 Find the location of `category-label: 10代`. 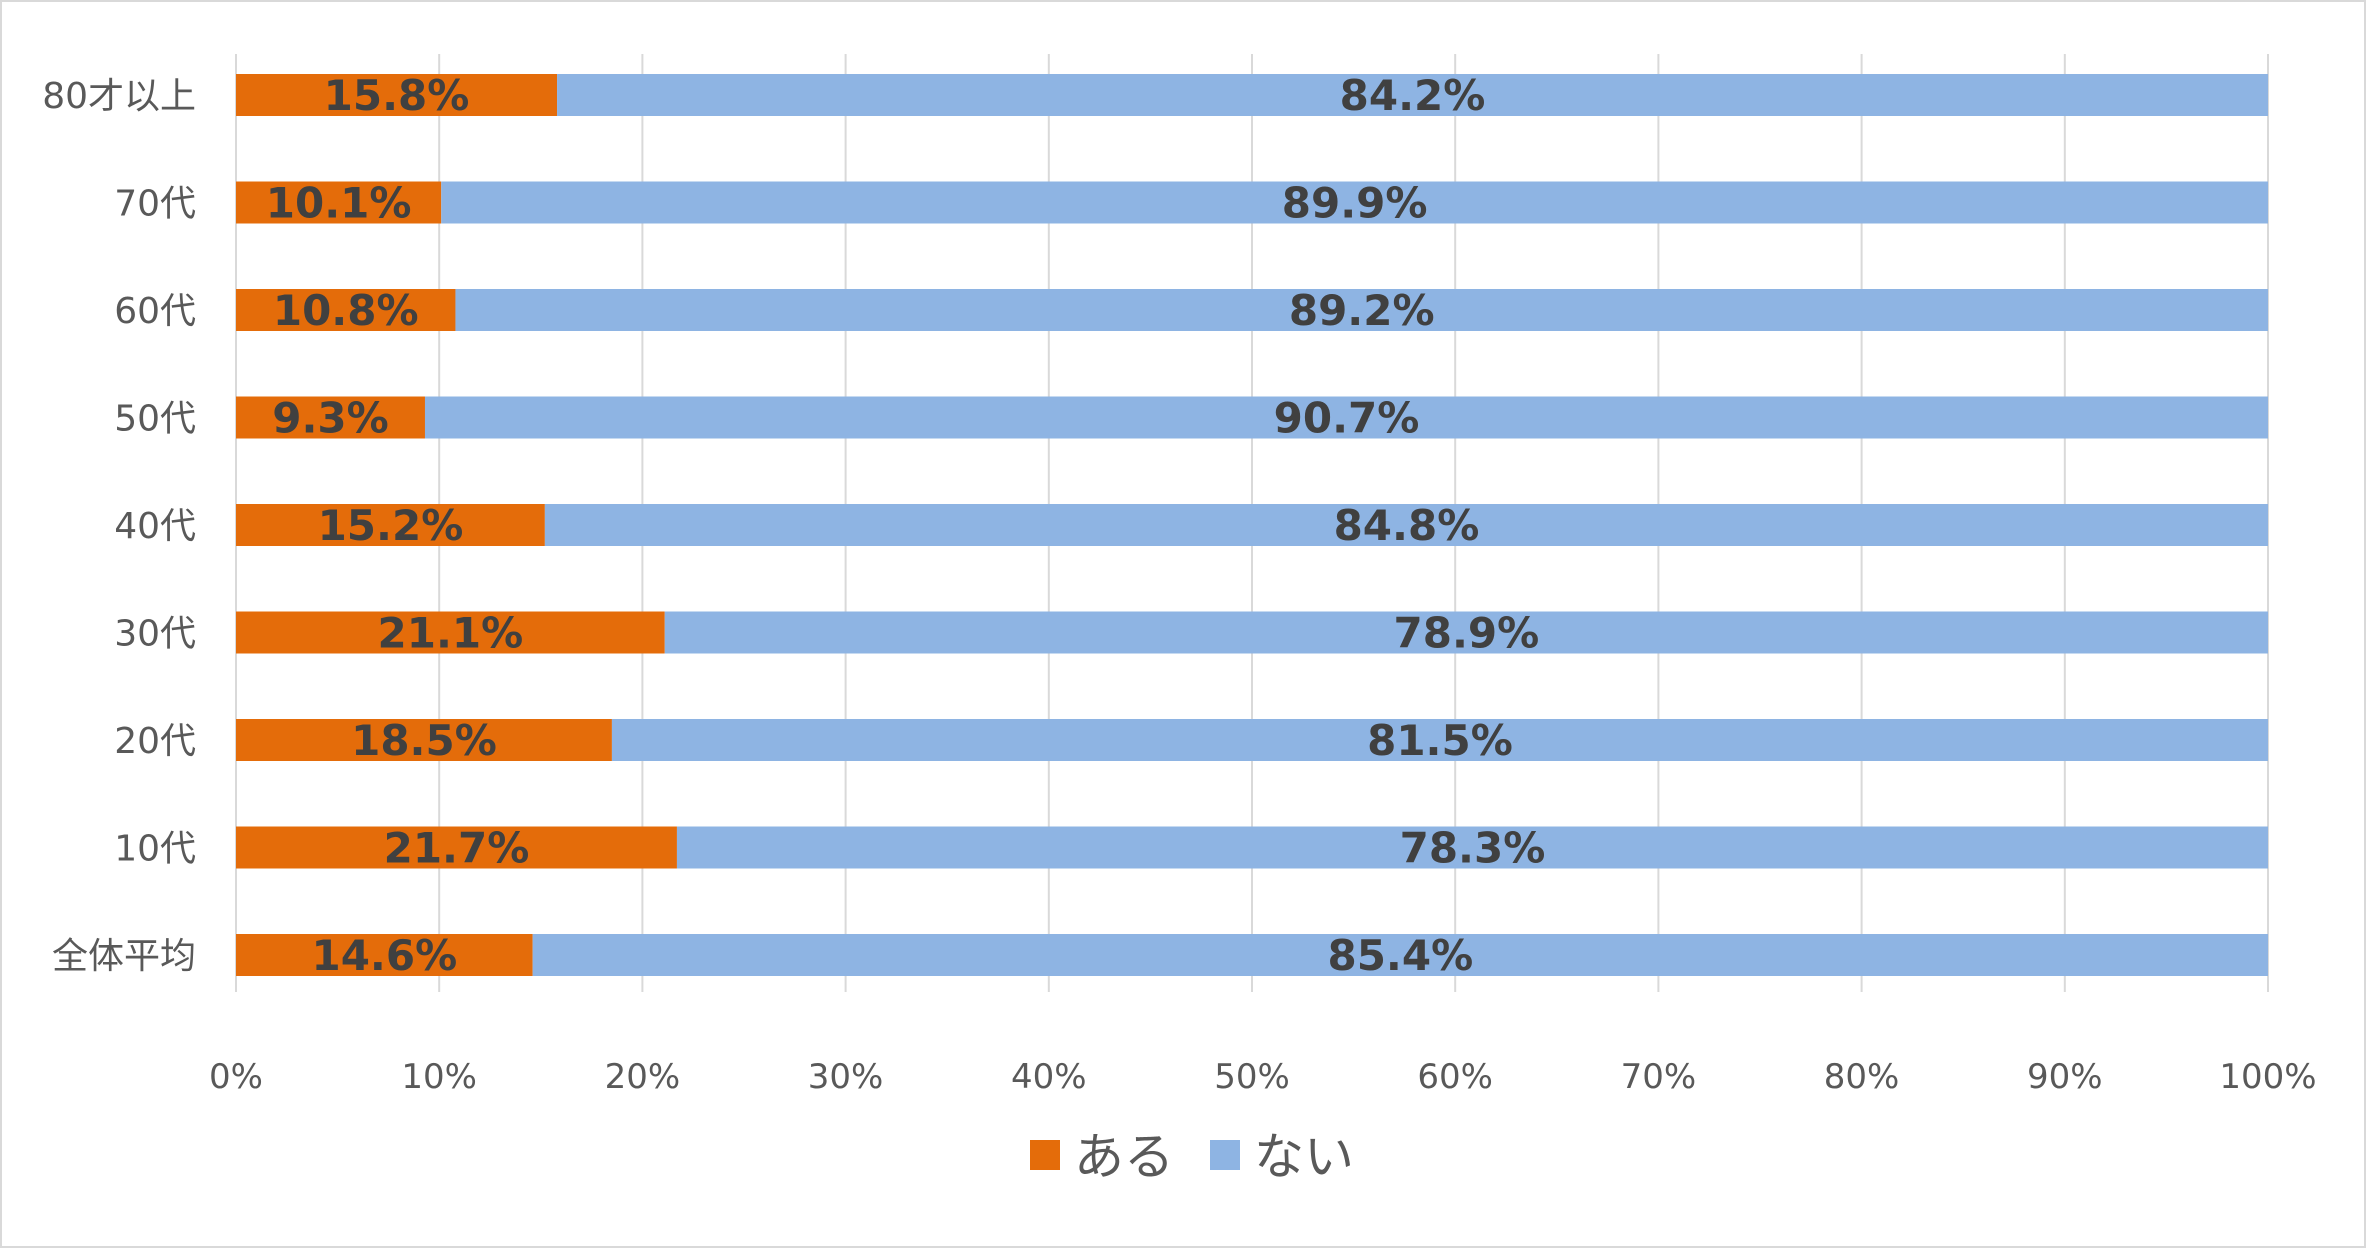

category-label: 10代 is located at coordinates (155, 849).